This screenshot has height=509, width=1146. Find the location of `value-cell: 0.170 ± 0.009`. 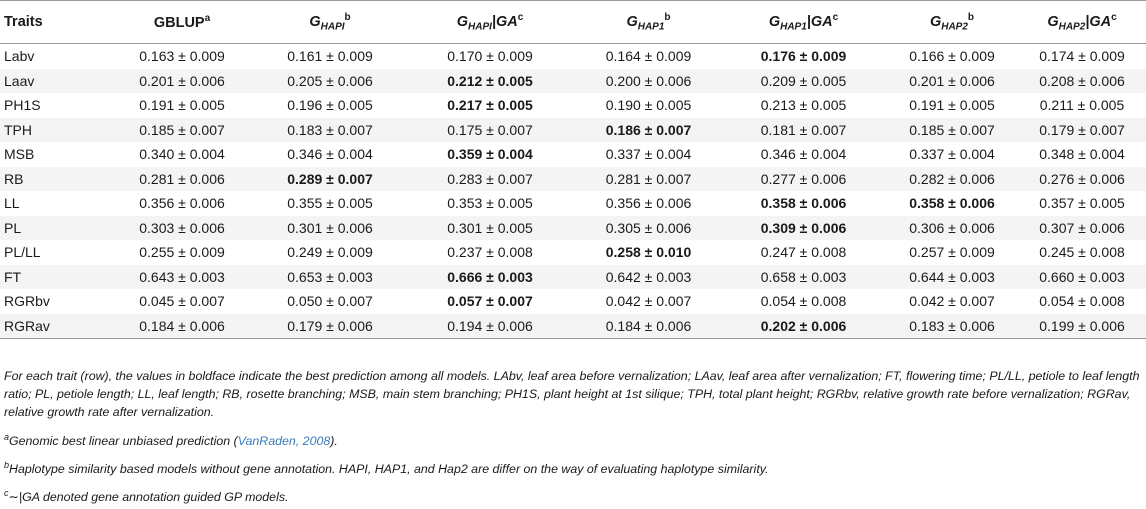

value-cell: 0.170 ± 0.009 is located at coordinates (490, 56).